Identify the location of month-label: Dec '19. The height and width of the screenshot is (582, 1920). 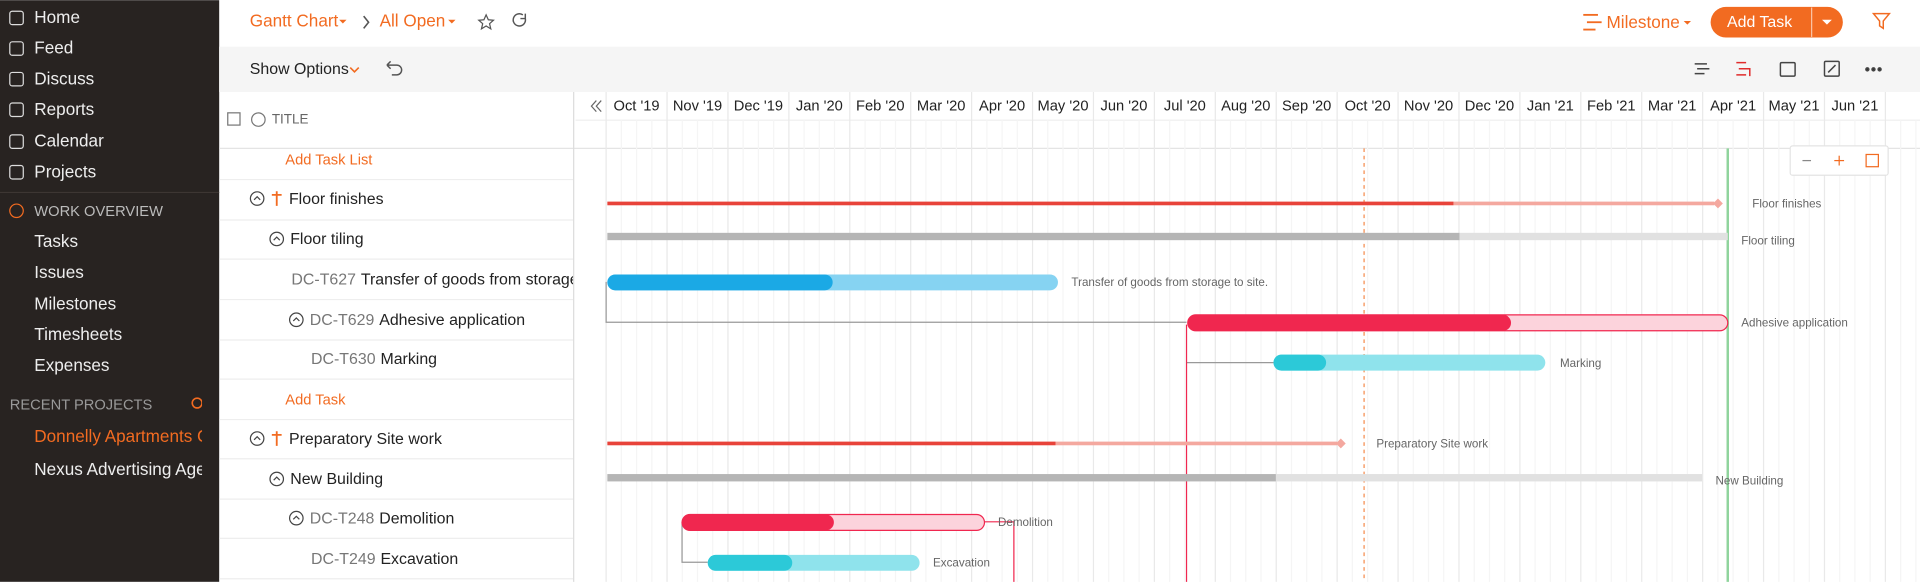
(758, 107).